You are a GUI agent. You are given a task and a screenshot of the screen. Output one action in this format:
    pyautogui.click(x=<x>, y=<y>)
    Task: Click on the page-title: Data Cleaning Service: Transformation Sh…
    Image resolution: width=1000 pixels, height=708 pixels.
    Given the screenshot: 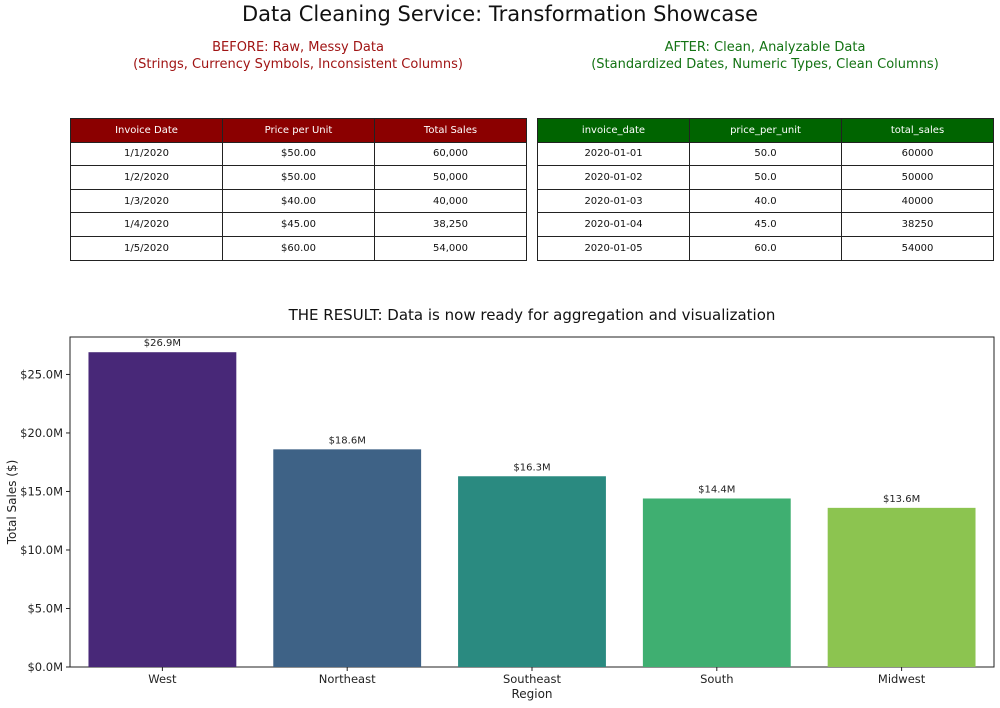 What is the action you would take?
    pyautogui.click(x=500, y=14)
    